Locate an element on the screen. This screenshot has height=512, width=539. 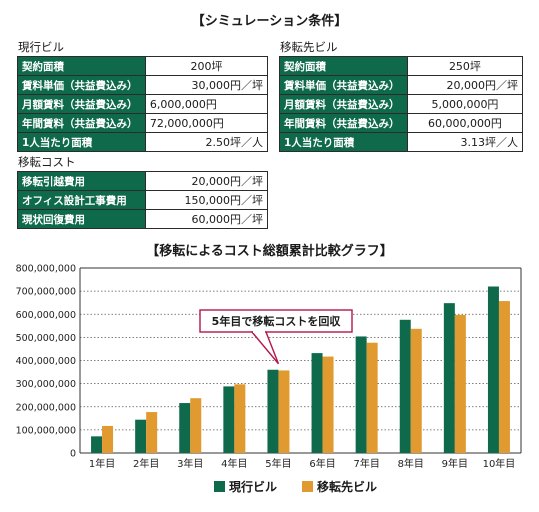
condition-row: 月額賃料（共益費込み） 6,000,000円 is located at coordinates (143, 104).